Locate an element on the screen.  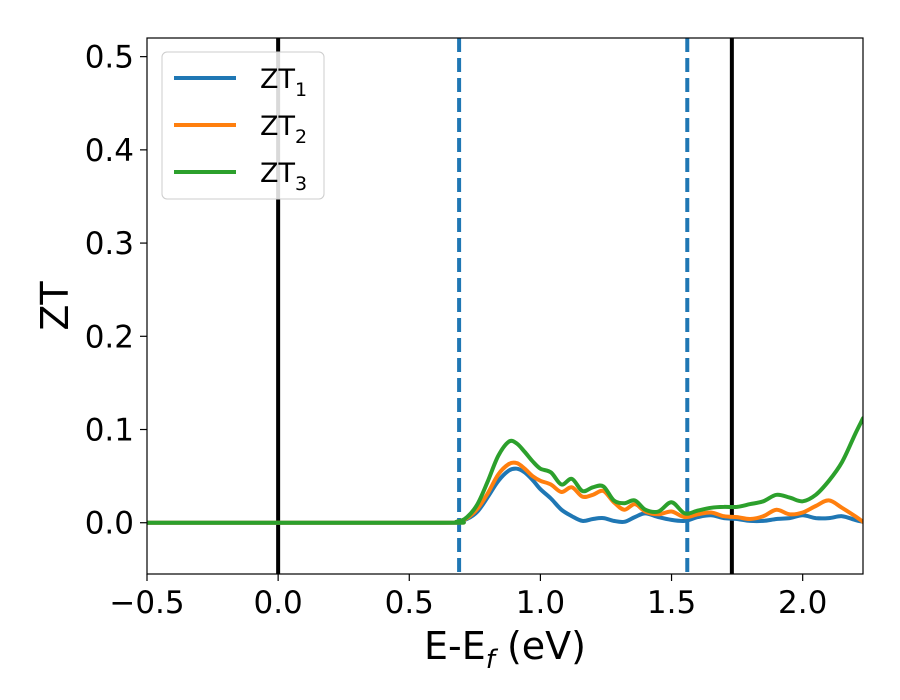
legend-label-zt2: ZT2 is located at coordinates (283, 129).